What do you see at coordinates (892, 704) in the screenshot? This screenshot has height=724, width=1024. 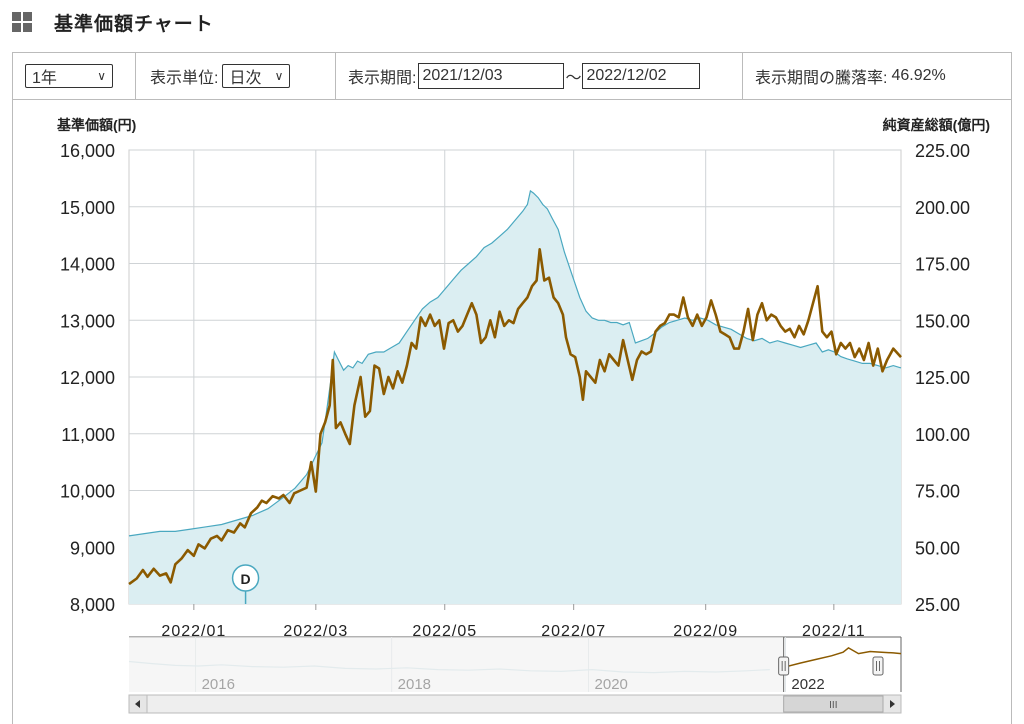 I see `arrow-right-icon` at bounding box center [892, 704].